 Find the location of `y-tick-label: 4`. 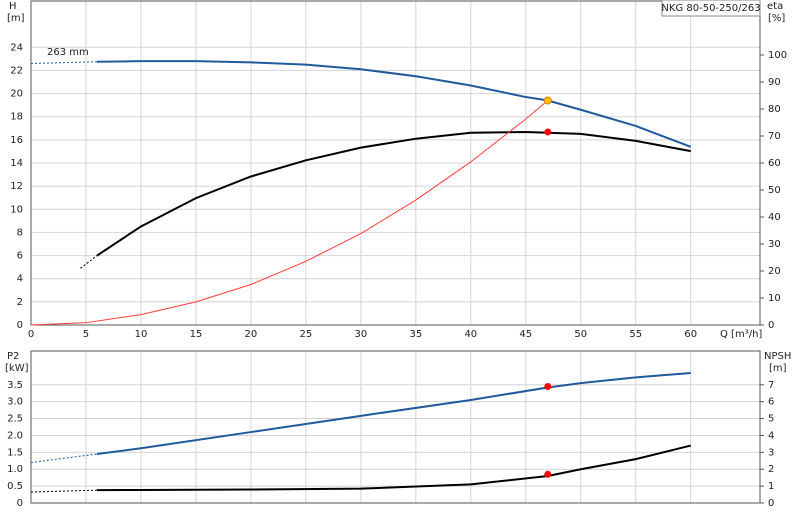

y-tick-label: 4 is located at coordinates (20, 279).